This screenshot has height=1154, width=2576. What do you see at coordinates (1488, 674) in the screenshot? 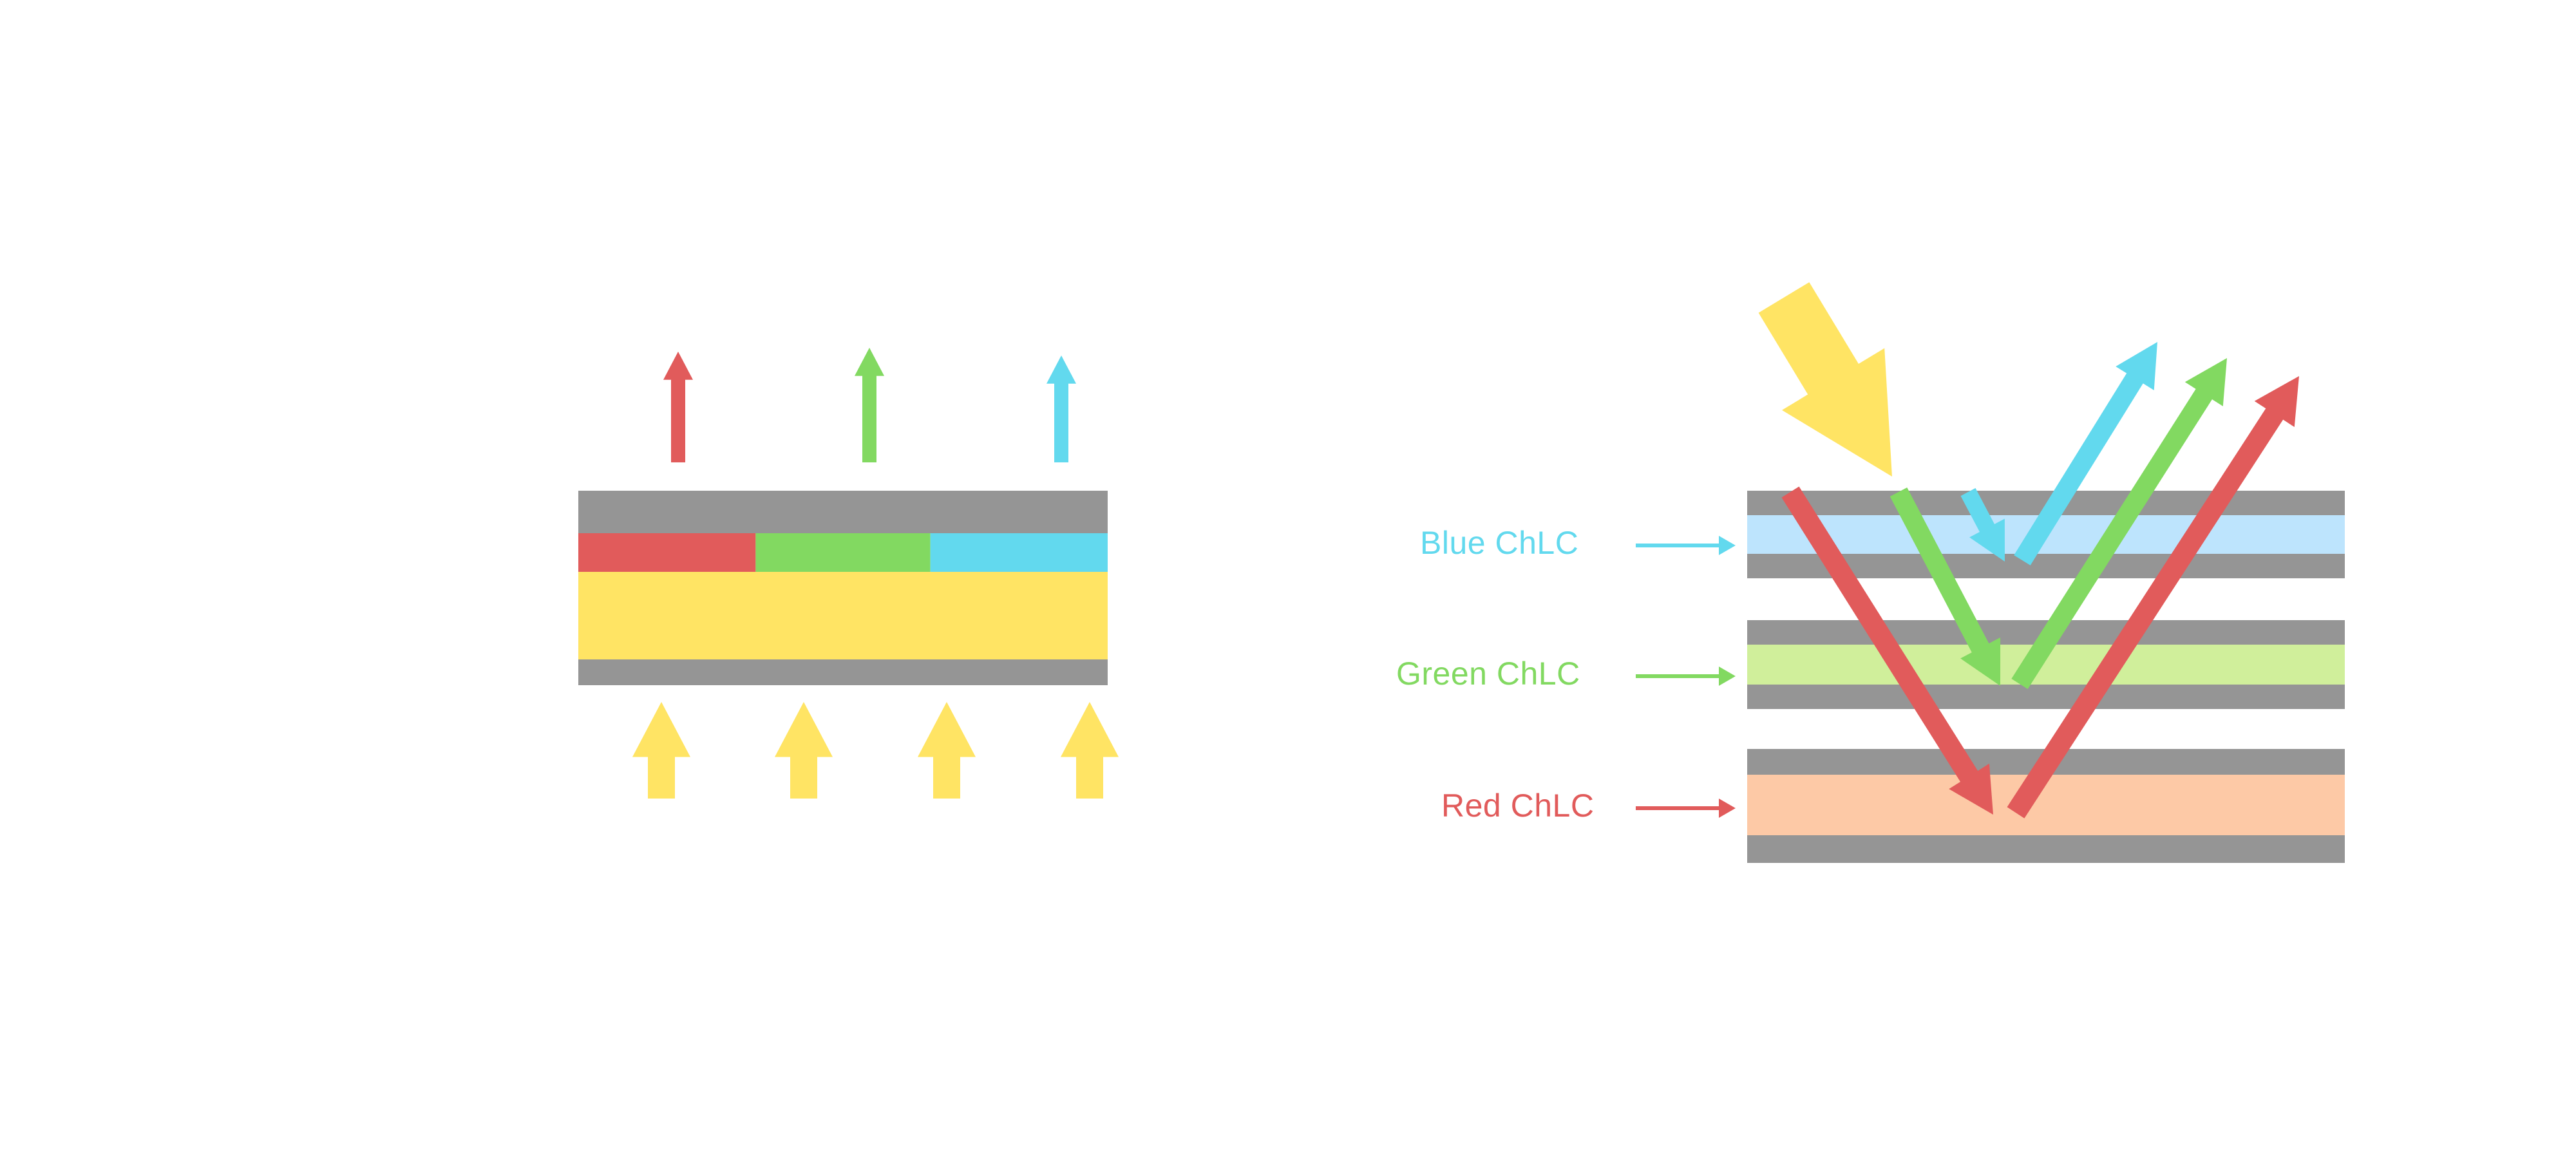
I see `green-chlc-label: Green ChLC` at bounding box center [1488, 674].